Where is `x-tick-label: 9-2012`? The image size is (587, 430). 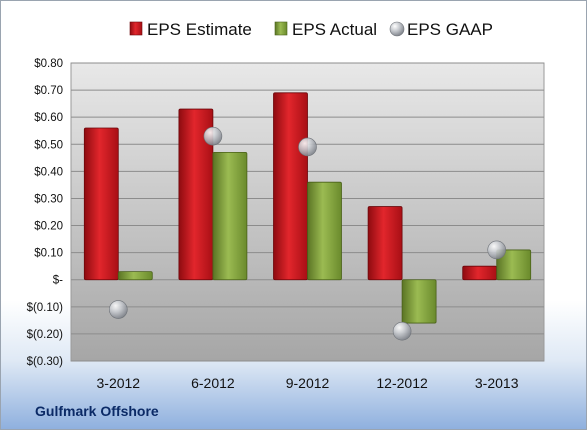 x-tick-label: 9-2012 is located at coordinates (308, 383).